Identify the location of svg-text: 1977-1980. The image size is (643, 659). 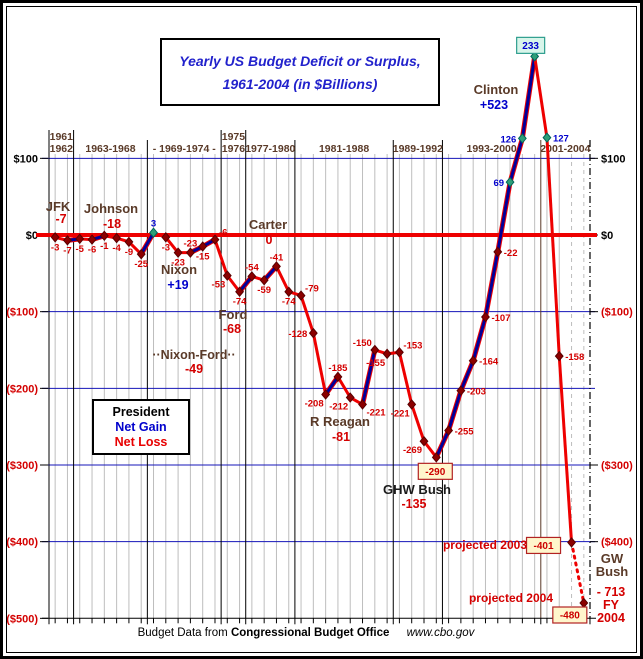
(270, 149).